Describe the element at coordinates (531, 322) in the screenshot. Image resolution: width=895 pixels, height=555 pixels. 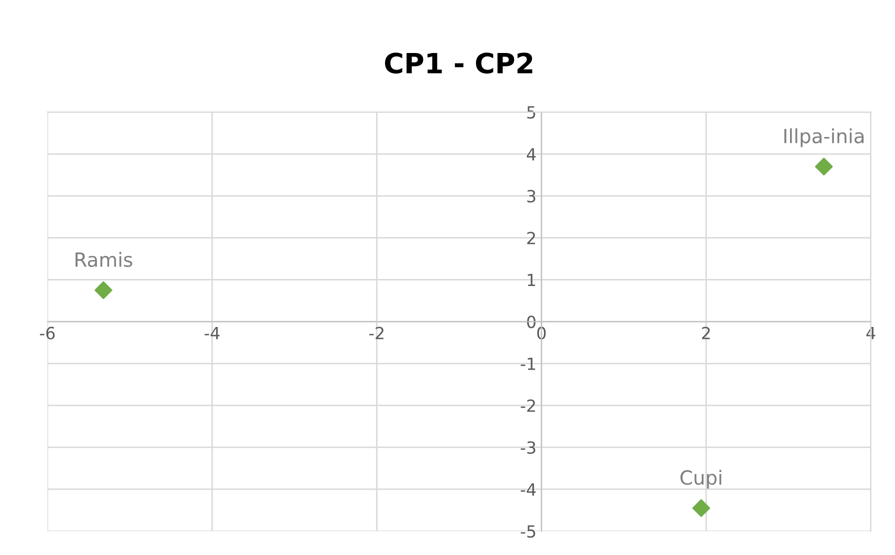
I see `y-tick-label: 0` at that location.